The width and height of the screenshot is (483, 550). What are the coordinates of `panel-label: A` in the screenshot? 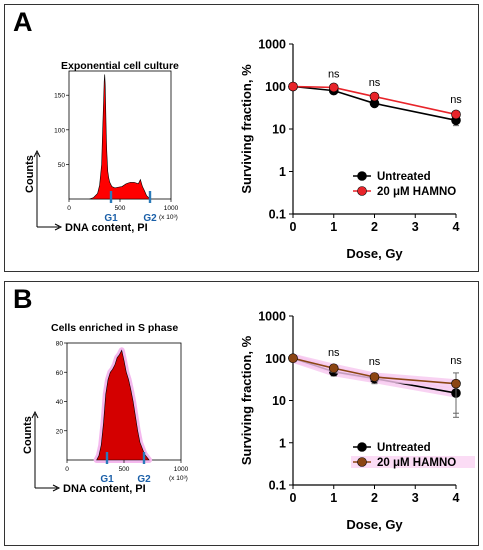 It's located at (23, 22).